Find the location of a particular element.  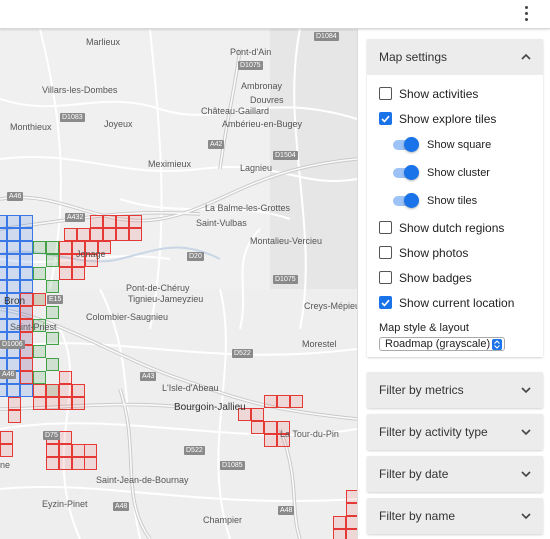

map-place-label: Villars-les-Dombes is located at coordinates (80, 90).